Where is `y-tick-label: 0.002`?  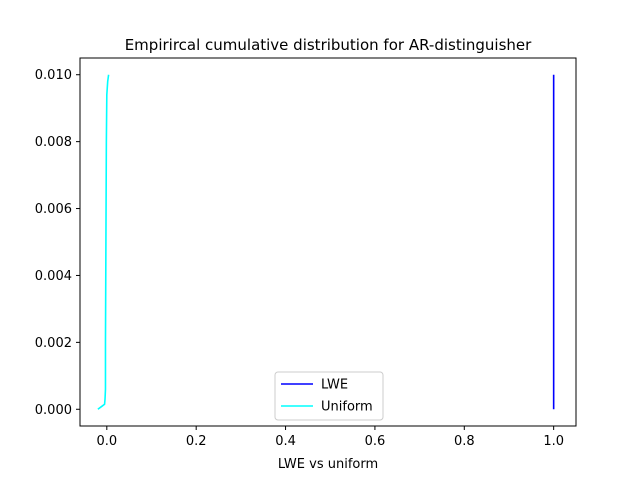 y-tick-label: 0.002 is located at coordinates (53, 343).